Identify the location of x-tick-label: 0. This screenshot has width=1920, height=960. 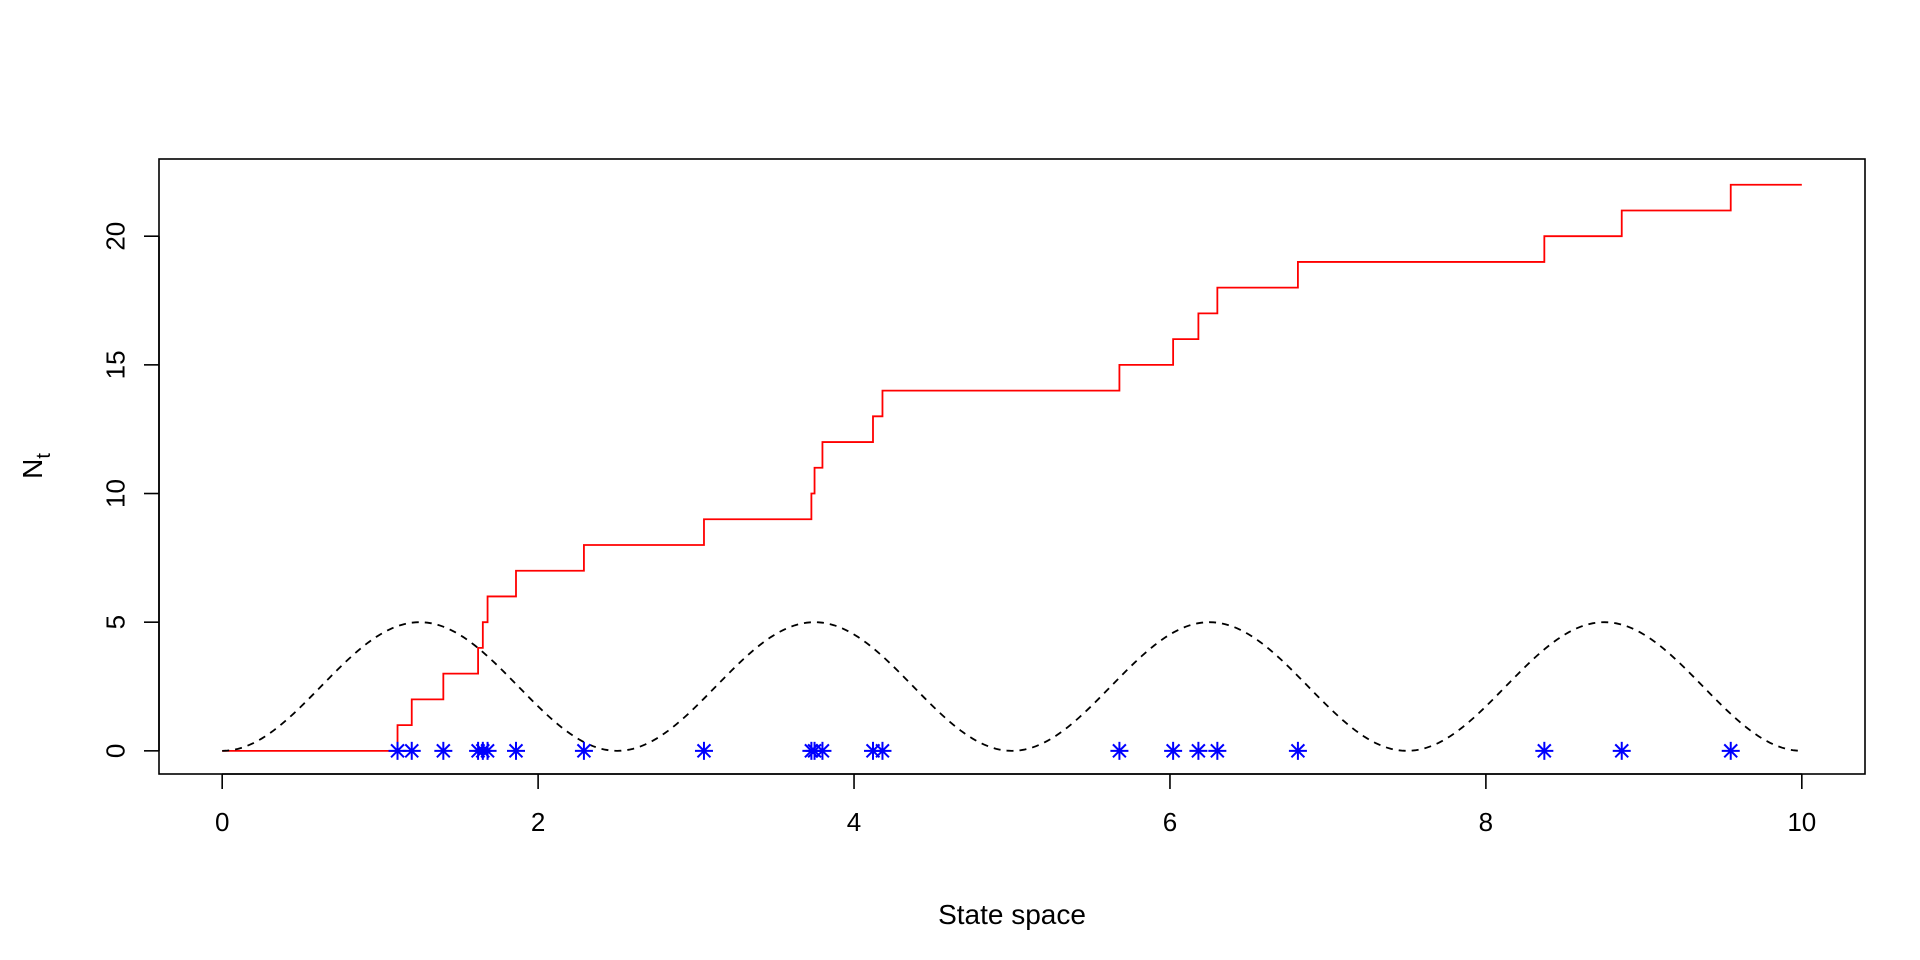
(222, 822).